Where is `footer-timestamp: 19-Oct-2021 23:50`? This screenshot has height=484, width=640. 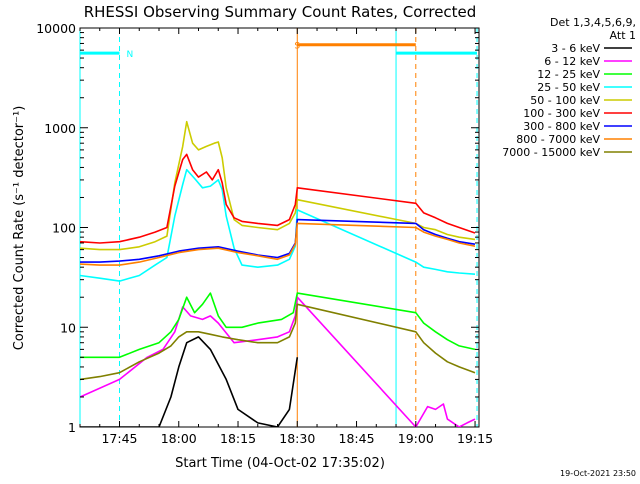
footer-timestamp: 19-Oct-2021 23:50 is located at coordinates (598, 473).